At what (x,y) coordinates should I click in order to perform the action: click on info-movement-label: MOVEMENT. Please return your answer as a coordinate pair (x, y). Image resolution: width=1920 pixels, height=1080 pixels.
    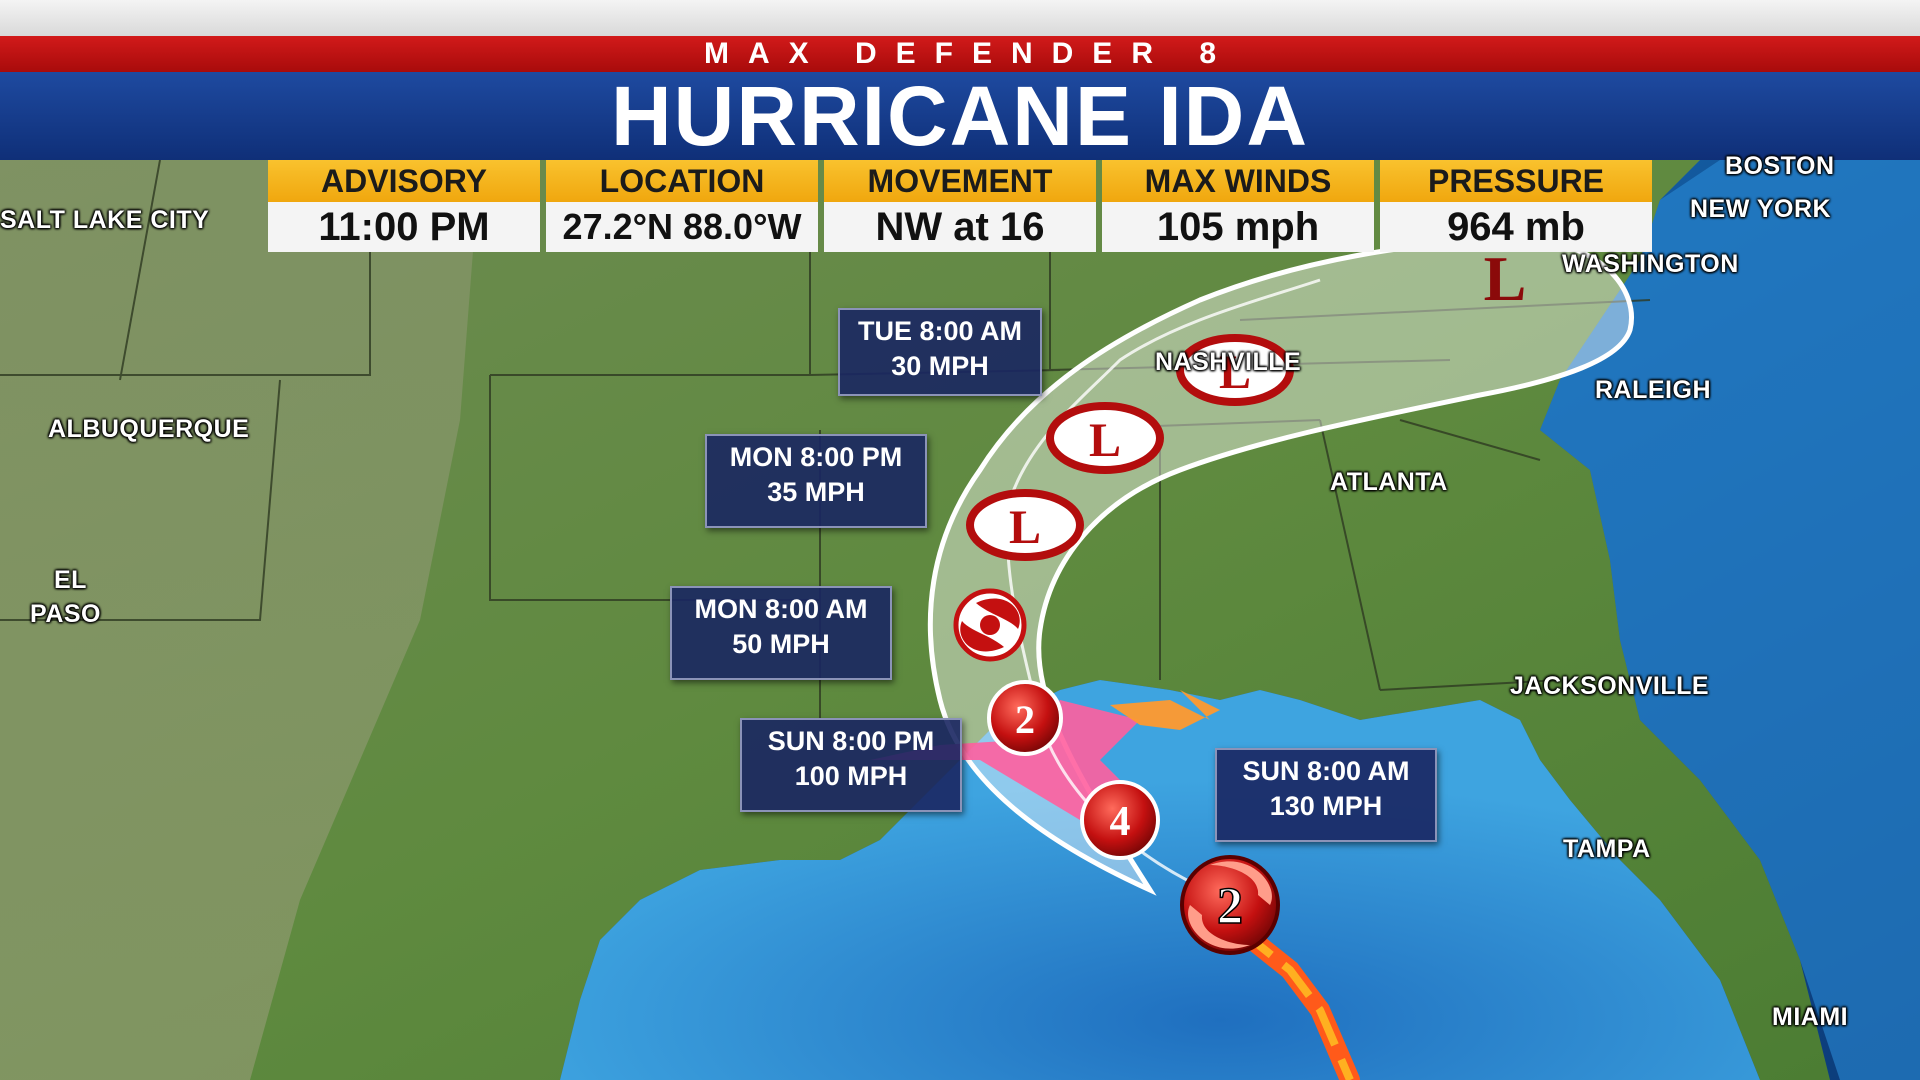
    Looking at the image, I should click on (960, 181).